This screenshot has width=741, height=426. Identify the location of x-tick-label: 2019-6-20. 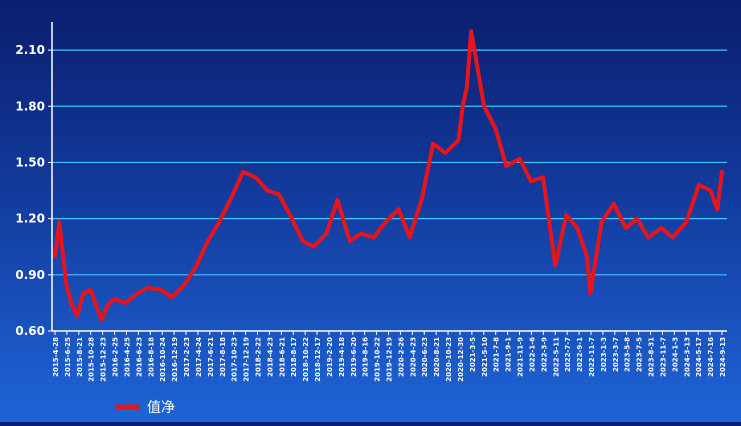
(354, 357).